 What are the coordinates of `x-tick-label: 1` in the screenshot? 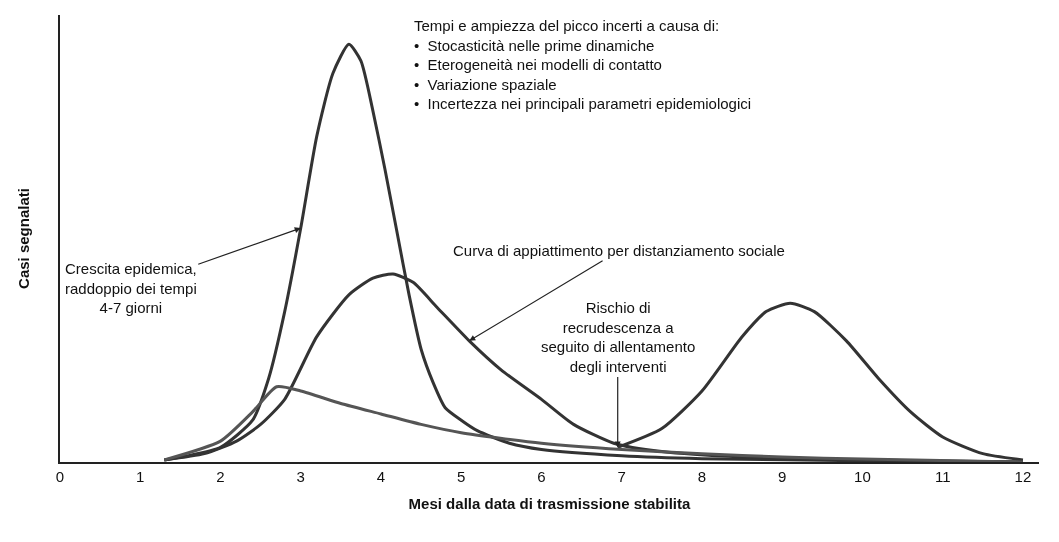 It's located at (140, 476).